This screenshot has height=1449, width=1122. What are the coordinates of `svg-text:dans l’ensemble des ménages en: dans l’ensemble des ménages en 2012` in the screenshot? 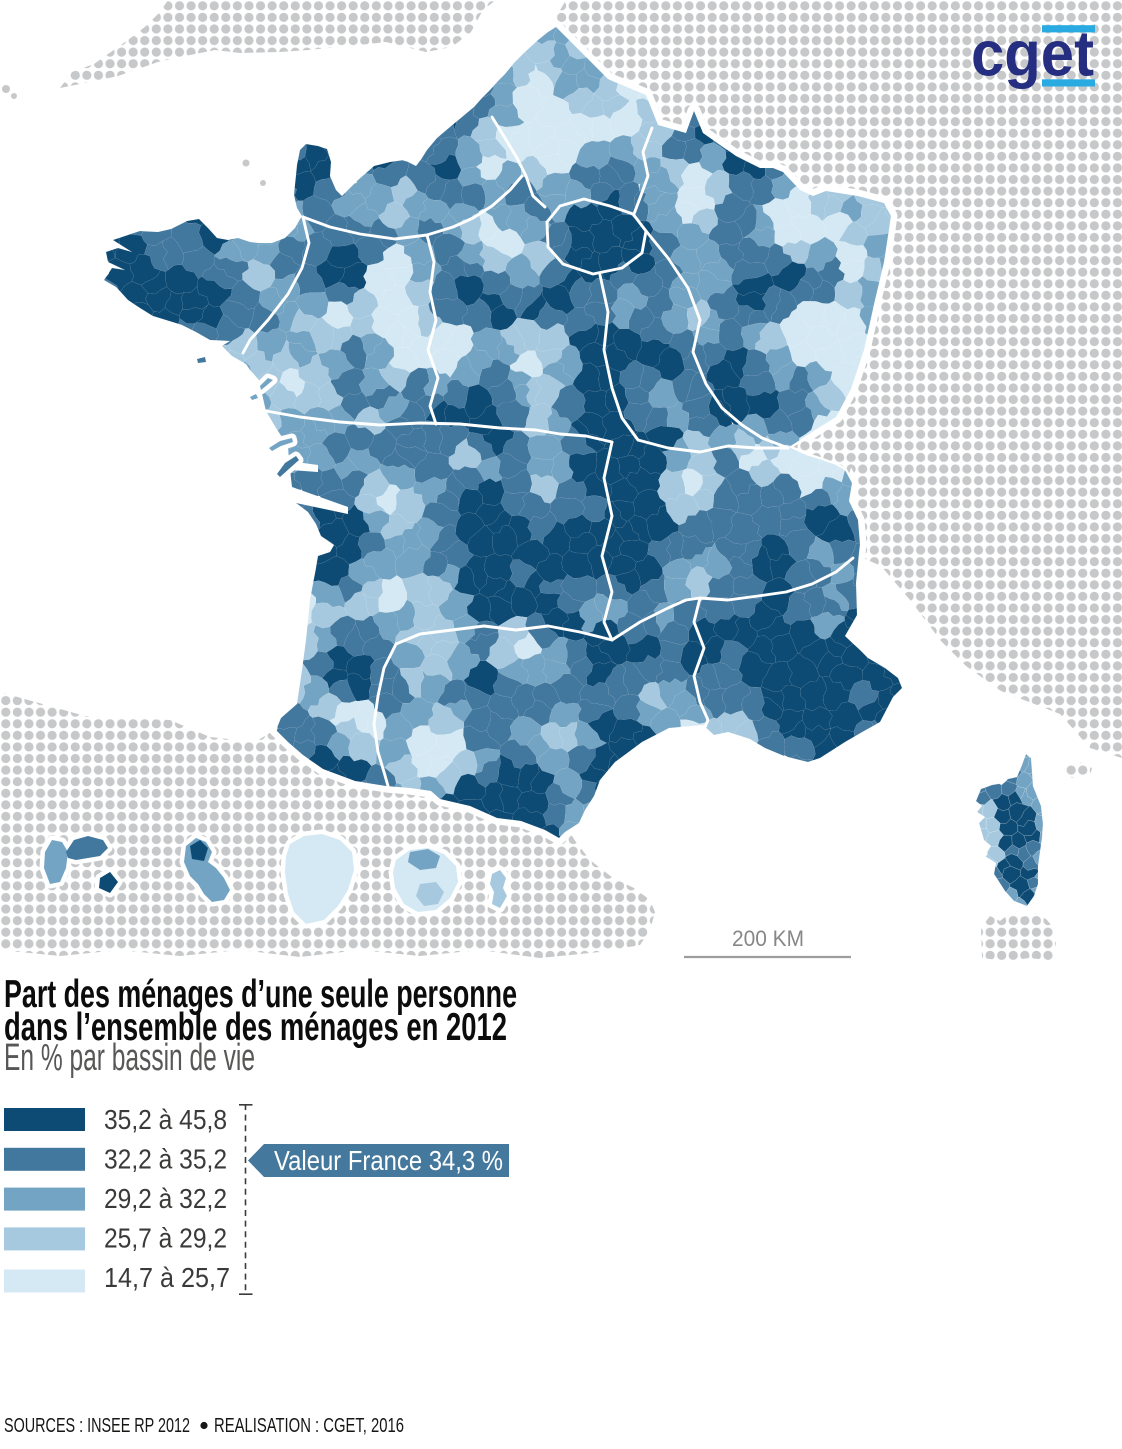 It's located at (255, 1027).